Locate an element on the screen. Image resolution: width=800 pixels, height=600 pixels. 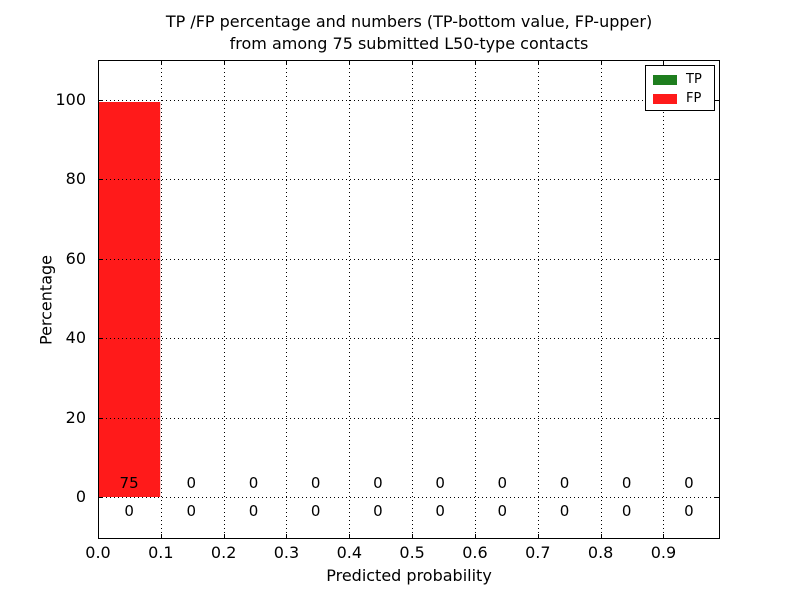
x-tick-label: 0.9 is located at coordinates (663, 552).